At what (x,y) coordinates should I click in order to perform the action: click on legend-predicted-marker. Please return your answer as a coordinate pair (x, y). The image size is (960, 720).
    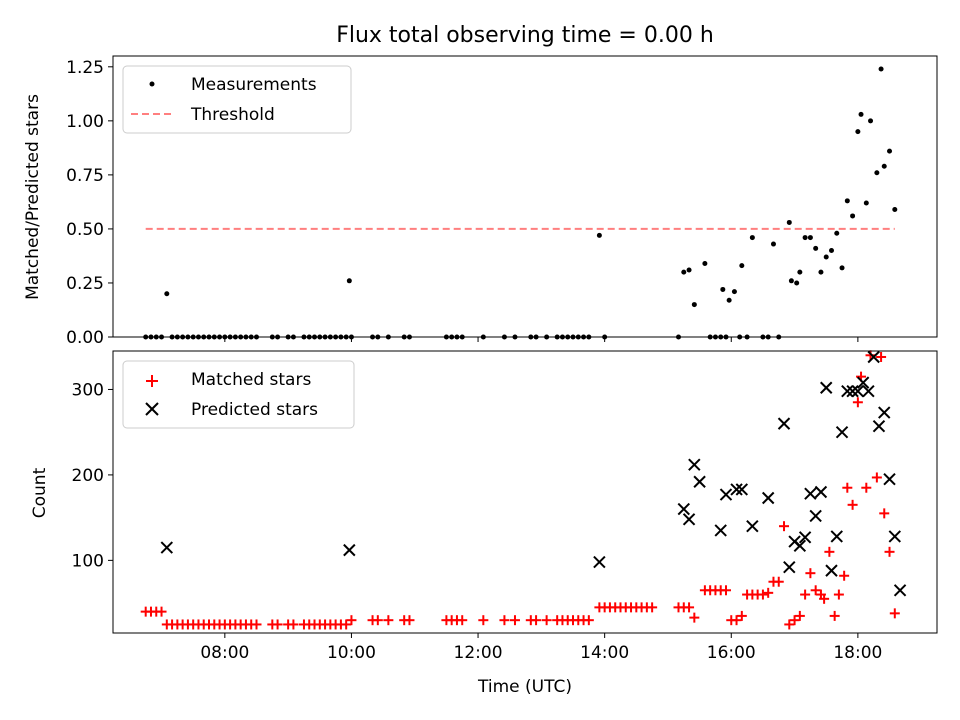
    Looking at the image, I should click on (152, 409).